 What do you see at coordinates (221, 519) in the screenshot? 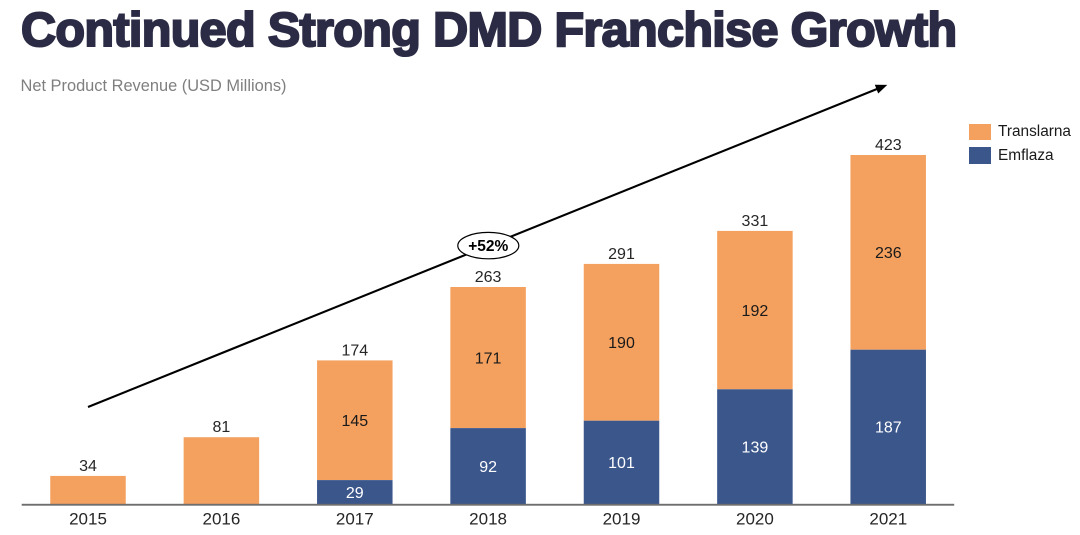
I see `svg-text: 2016` at bounding box center [221, 519].